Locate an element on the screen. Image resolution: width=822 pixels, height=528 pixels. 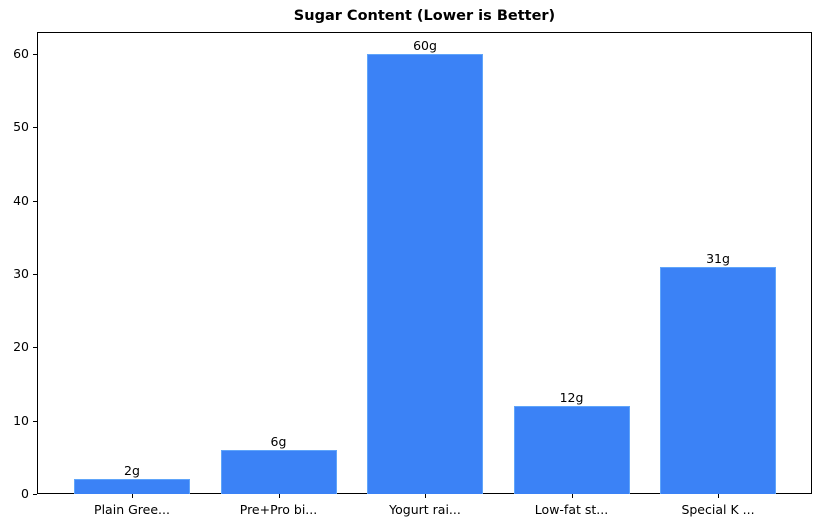
bar-value-label: 2g is located at coordinates (132, 471).